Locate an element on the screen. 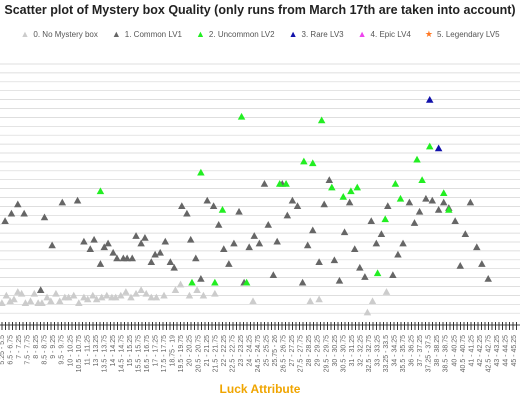  x-tick-label: 35.5 - 35.75 is located at coordinates (403, 353).